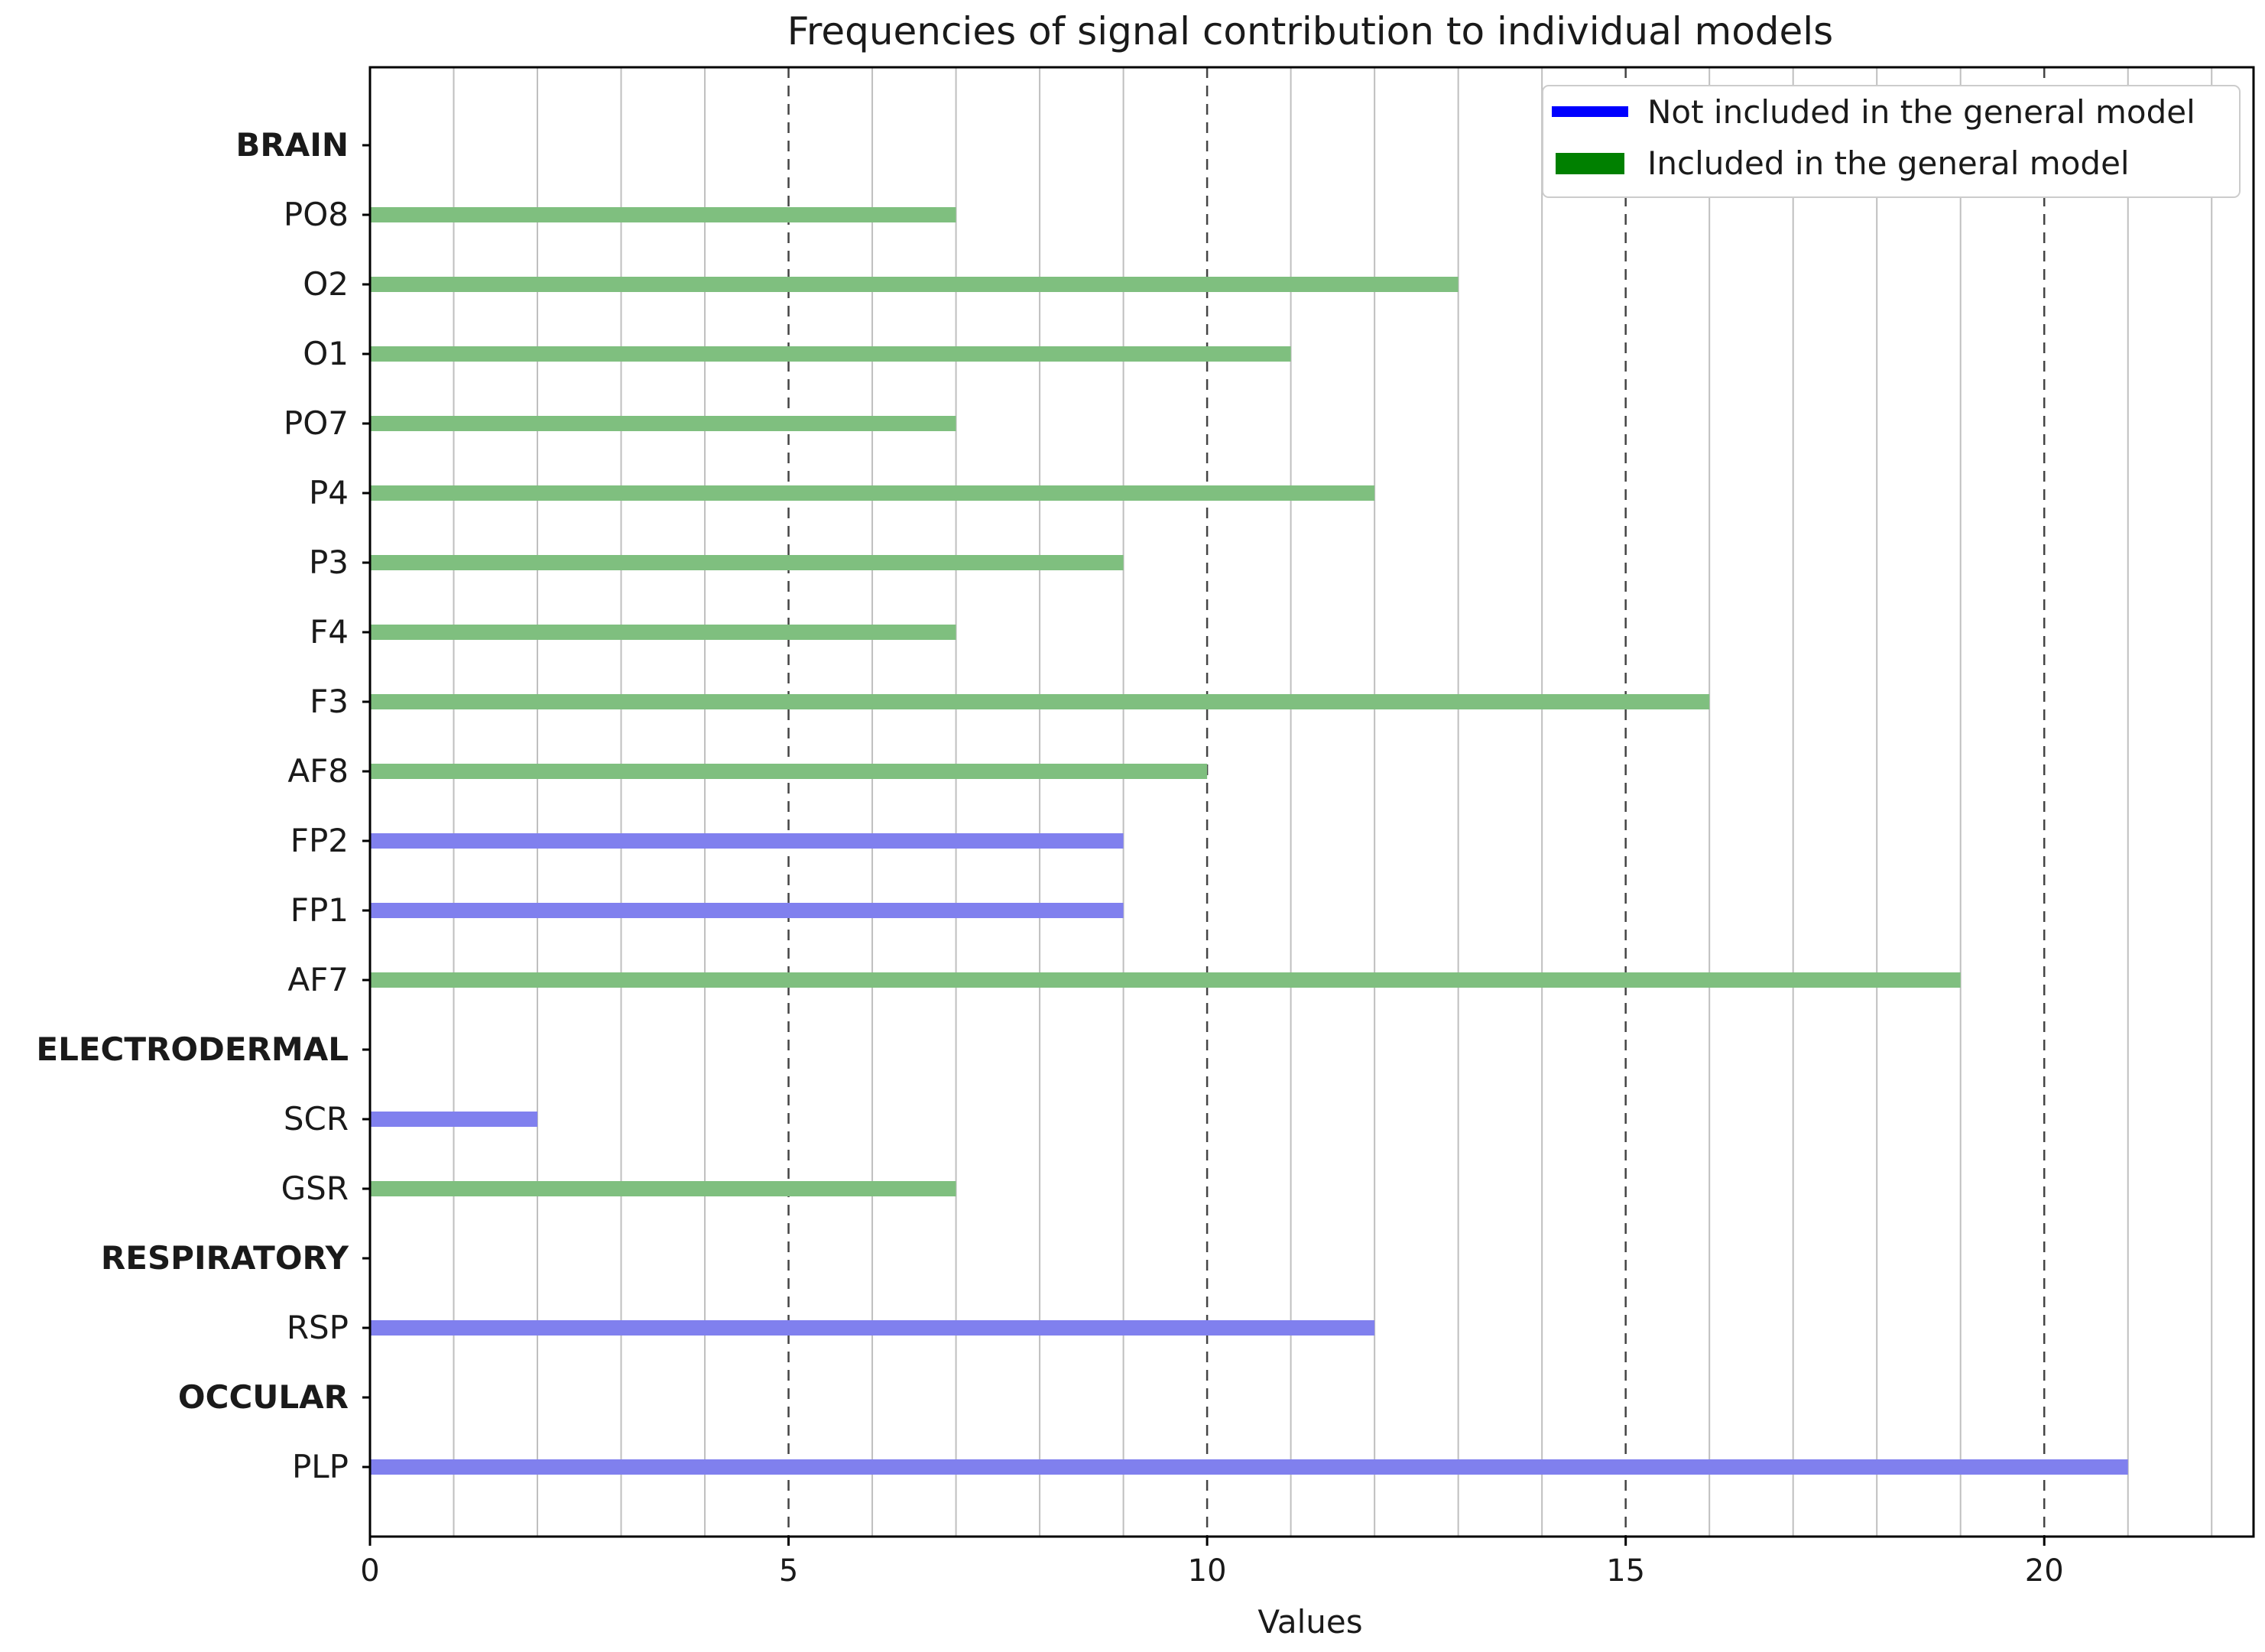 This screenshot has height=1652, width=2265. Describe the element at coordinates (915, 284) in the screenshot. I see `bar-o2` at that location.